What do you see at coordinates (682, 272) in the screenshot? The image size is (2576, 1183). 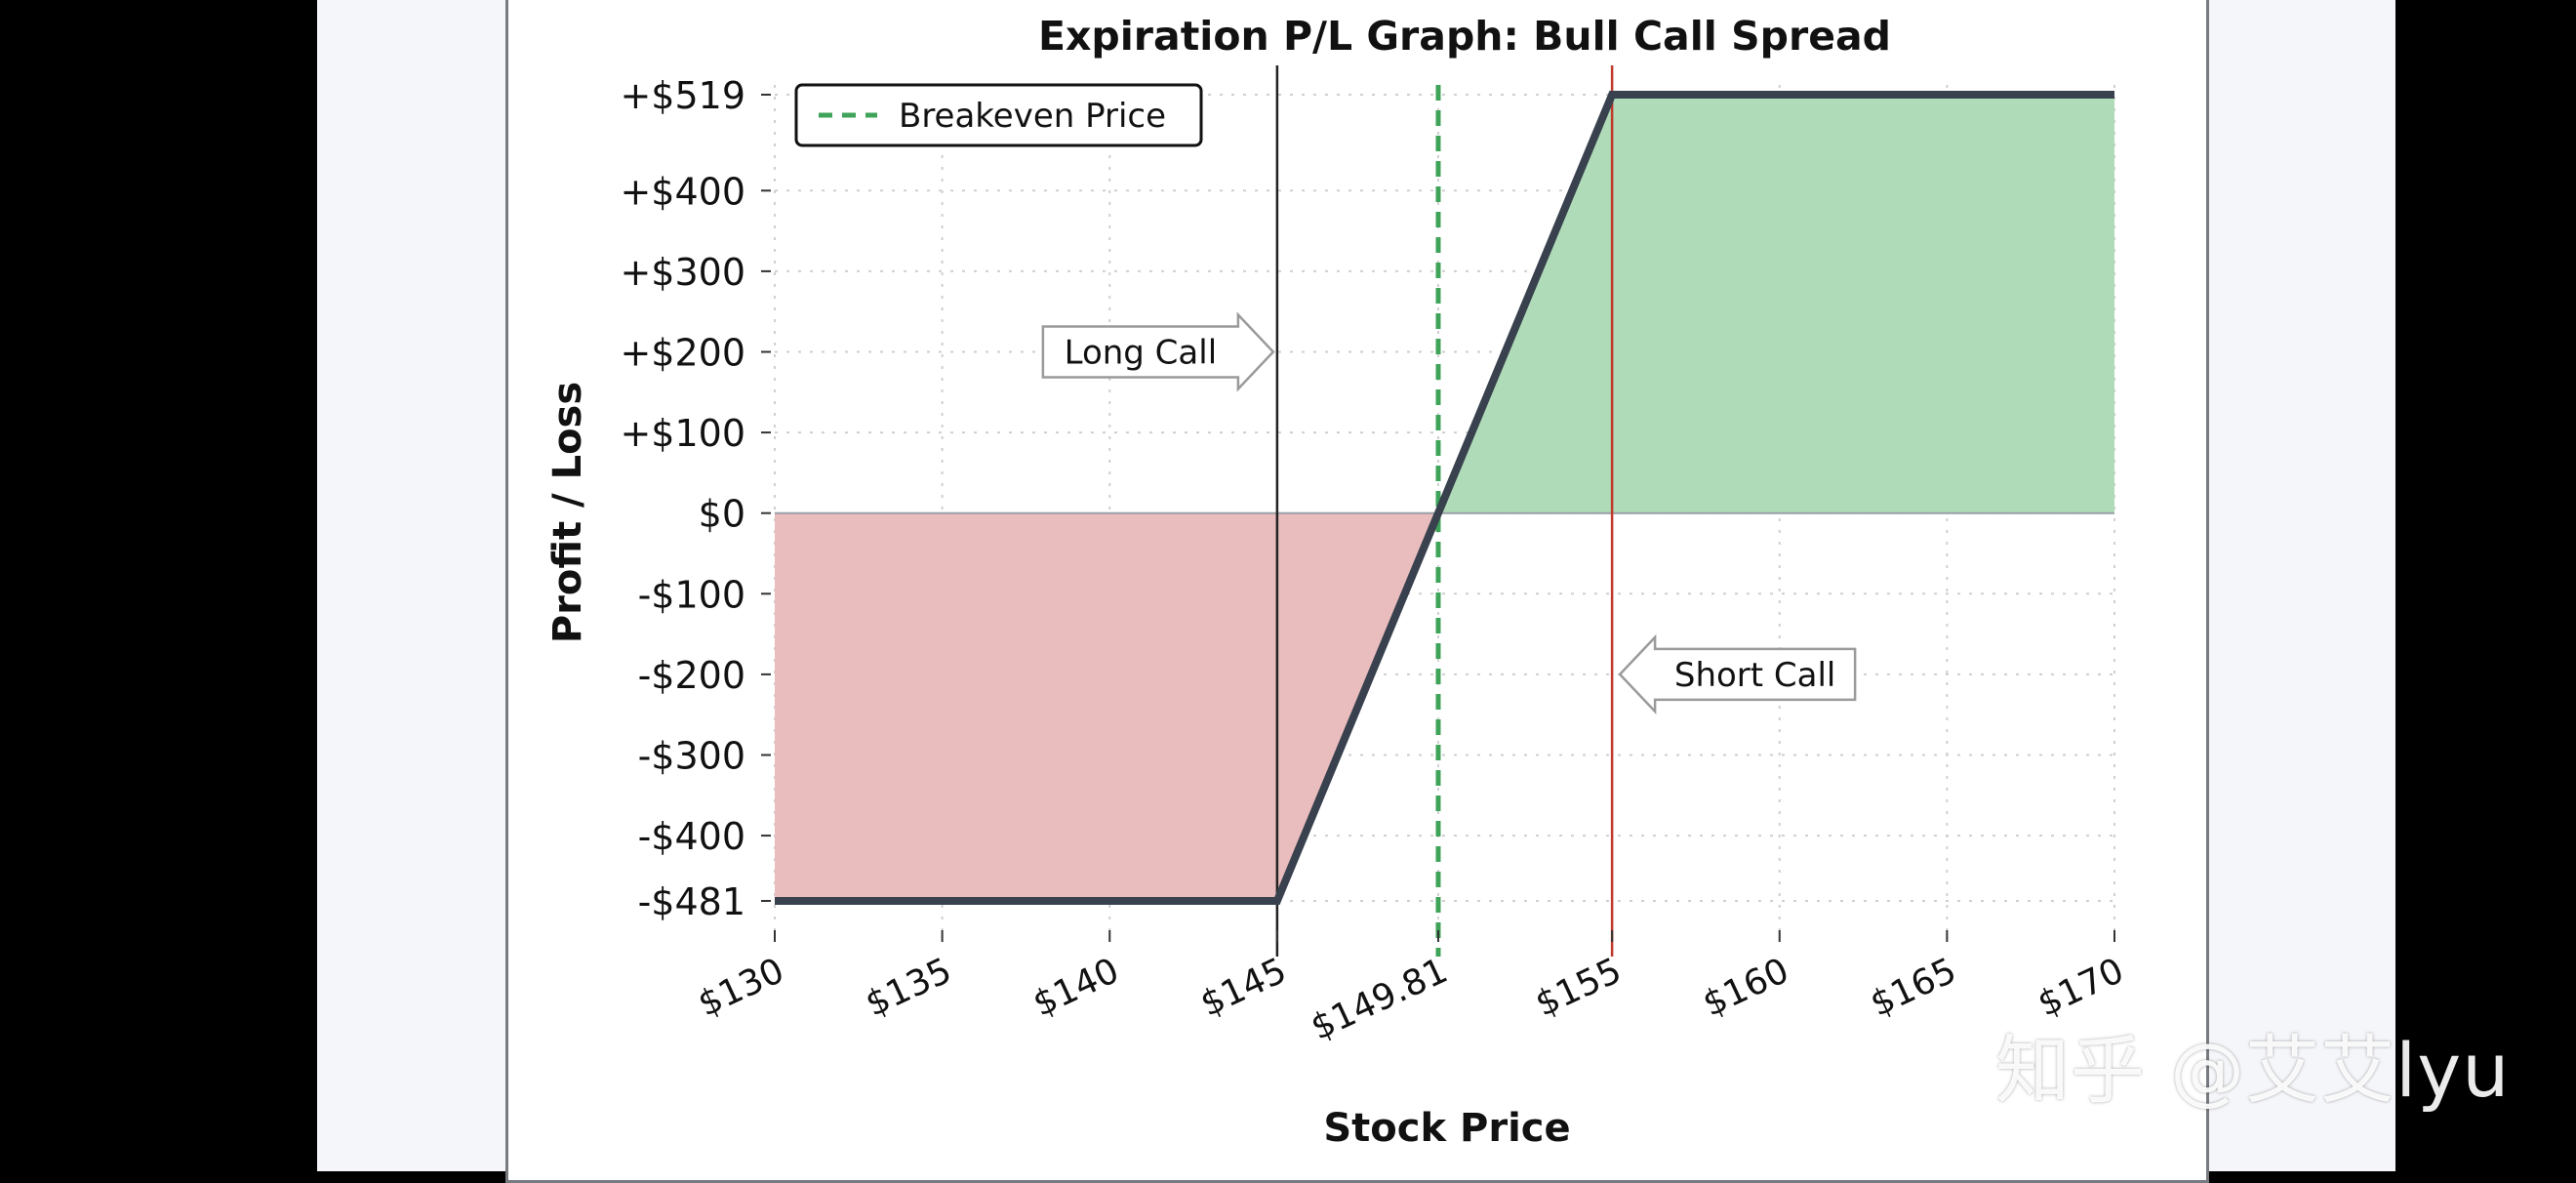 I see `y-tick-label: +$300` at bounding box center [682, 272].